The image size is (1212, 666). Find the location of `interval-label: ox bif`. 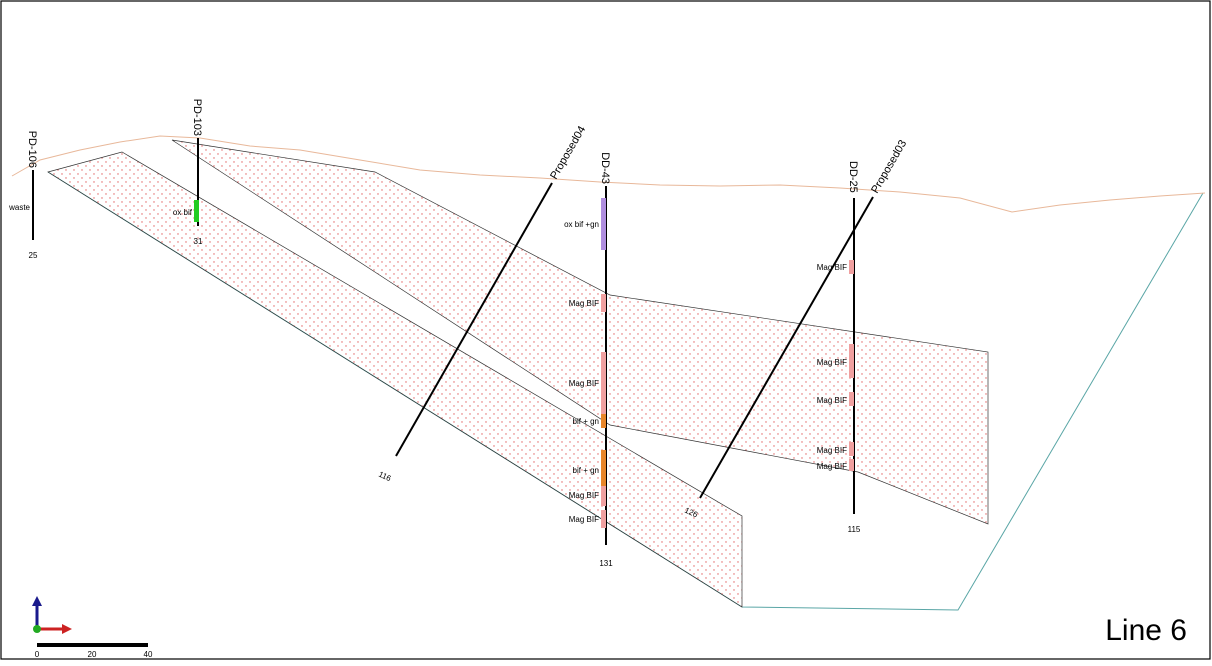

interval-label: ox bif is located at coordinates (183, 212).